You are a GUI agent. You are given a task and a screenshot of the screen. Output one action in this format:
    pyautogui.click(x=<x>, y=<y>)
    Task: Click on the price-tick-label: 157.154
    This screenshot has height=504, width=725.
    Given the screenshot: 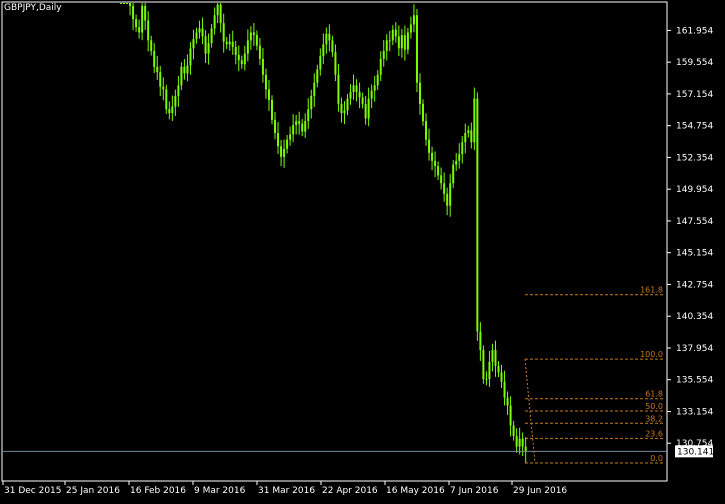 What is the action you would take?
    pyautogui.click(x=694, y=95)
    